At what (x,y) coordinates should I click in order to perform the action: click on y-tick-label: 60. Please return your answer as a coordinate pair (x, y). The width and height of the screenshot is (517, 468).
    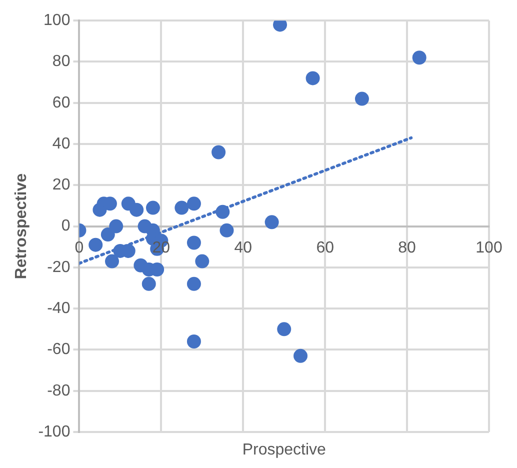
    Looking at the image, I should click on (61, 103).